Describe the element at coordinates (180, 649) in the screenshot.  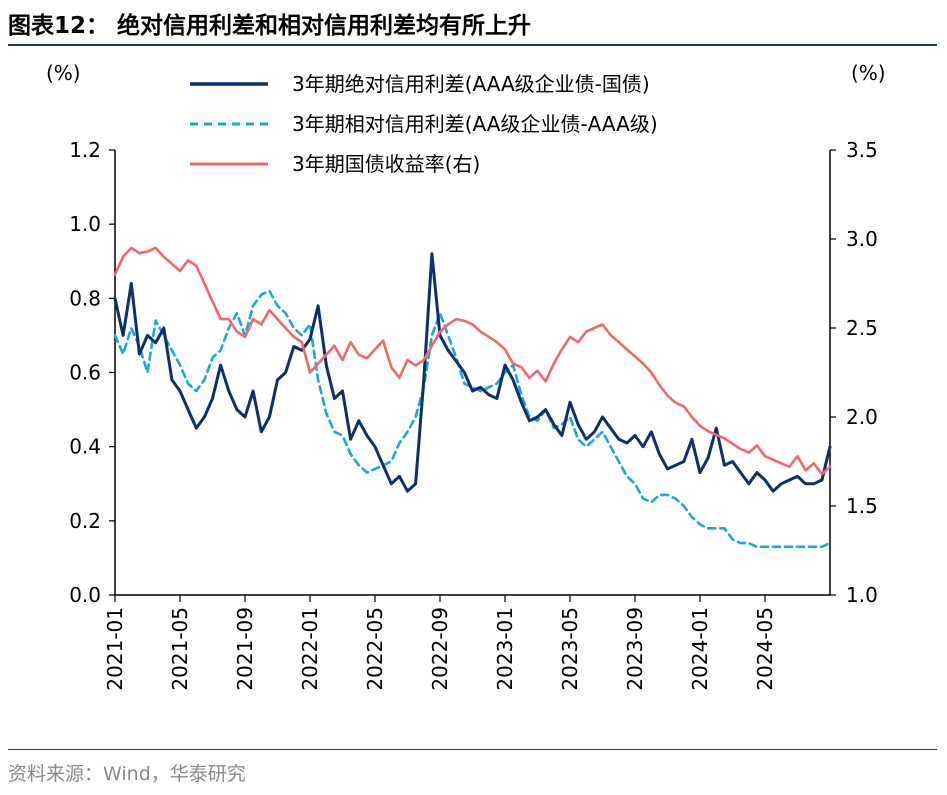
I see `x-tick-label: 2021-05` at that location.